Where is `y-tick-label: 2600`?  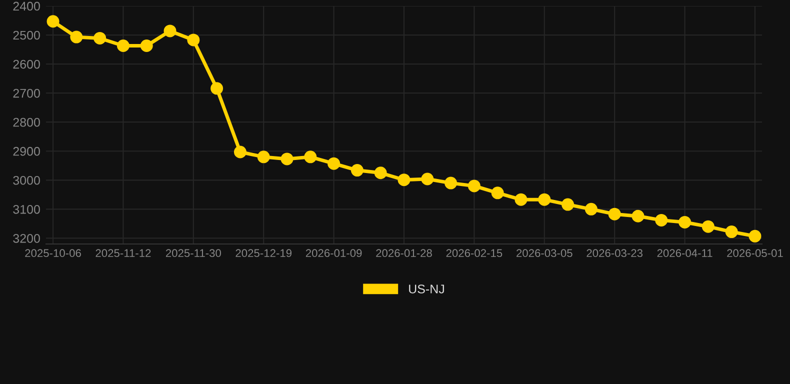 y-tick-label: 2600 is located at coordinates (26, 64).